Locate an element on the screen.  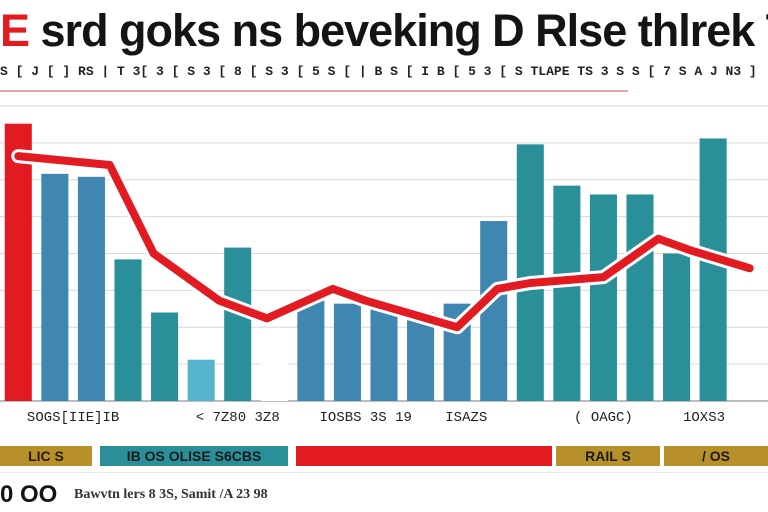
category-band-1: LIC S is located at coordinates (46, 456).